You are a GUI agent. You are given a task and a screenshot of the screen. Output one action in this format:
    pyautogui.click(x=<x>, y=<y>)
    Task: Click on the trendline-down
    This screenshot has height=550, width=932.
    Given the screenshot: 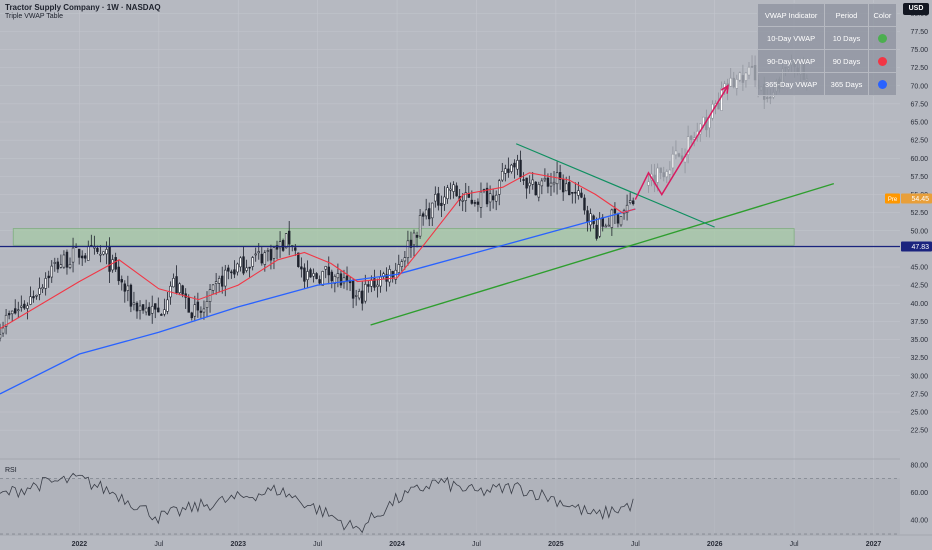 What is the action you would take?
    pyautogui.click(x=615, y=185)
    